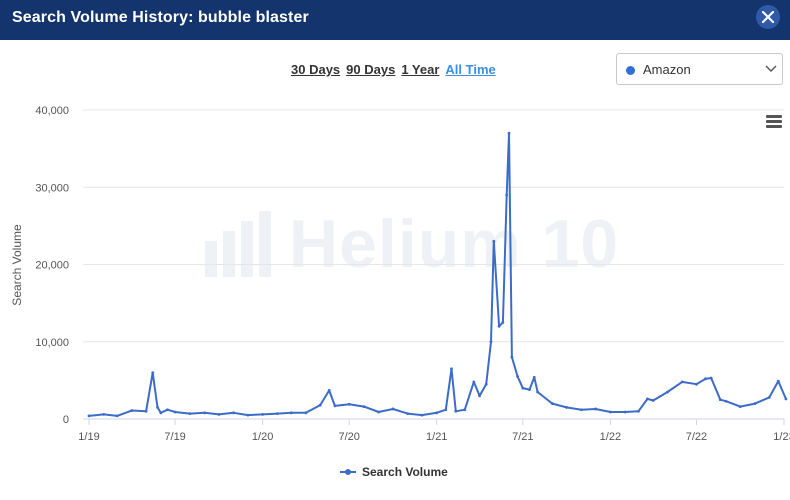  I want to click on close-button, so click(768, 17).